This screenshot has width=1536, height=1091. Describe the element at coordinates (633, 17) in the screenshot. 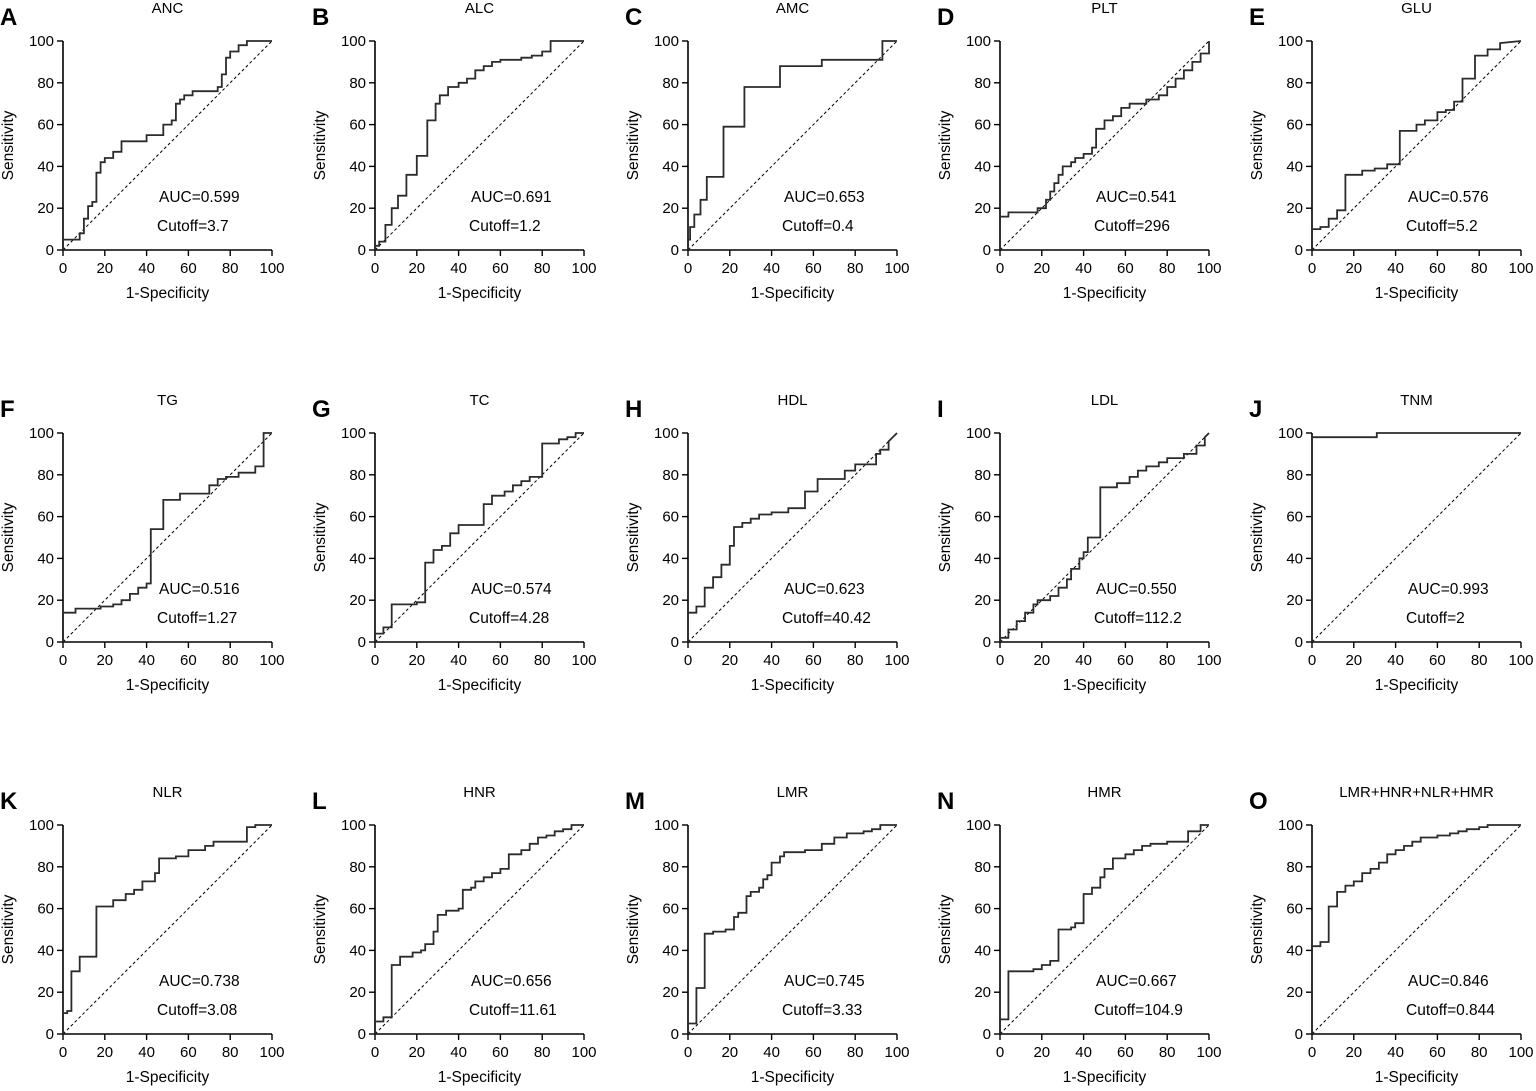

I see `panel-letter: C` at that location.